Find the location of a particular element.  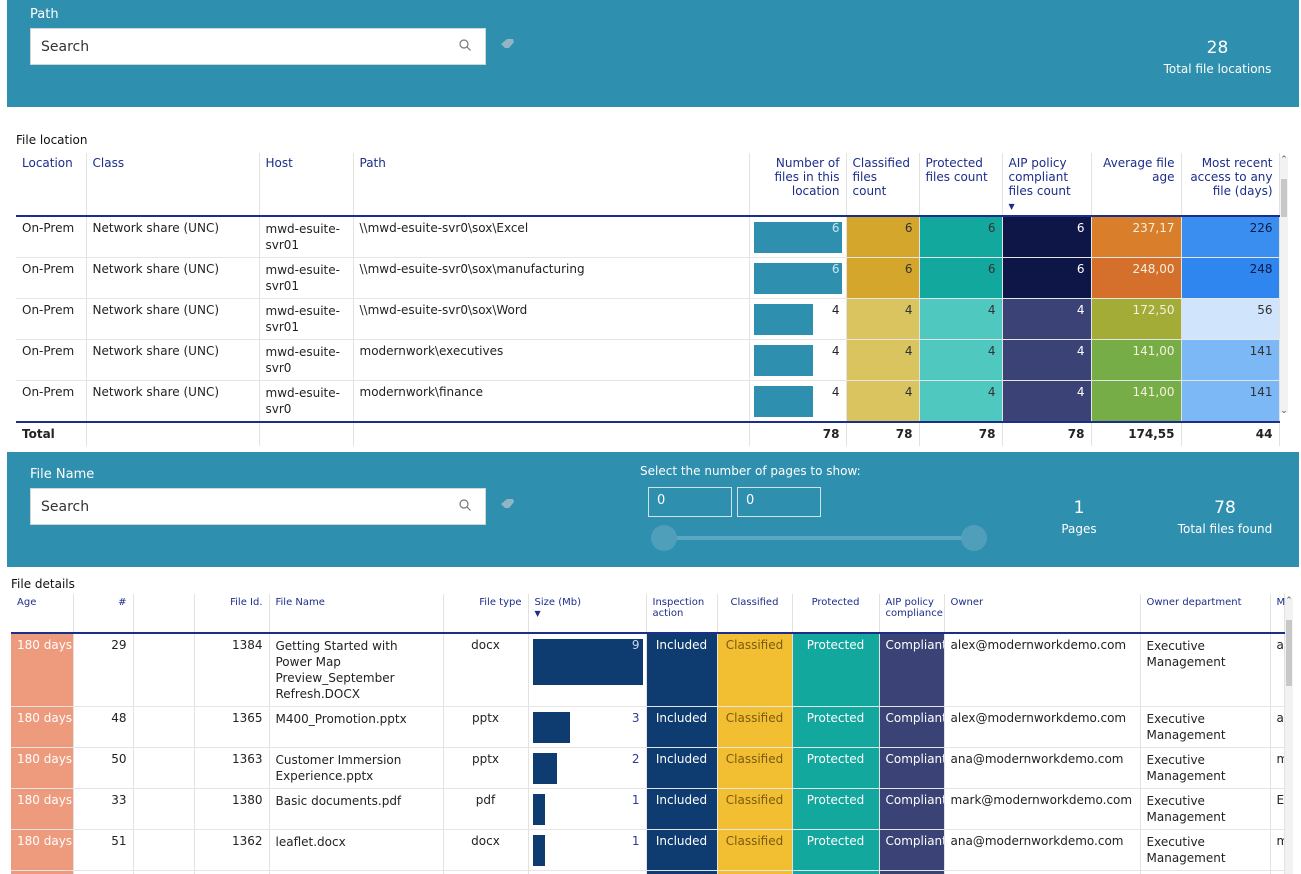

cell-compliant: 6 is located at coordinates (1047, 278).